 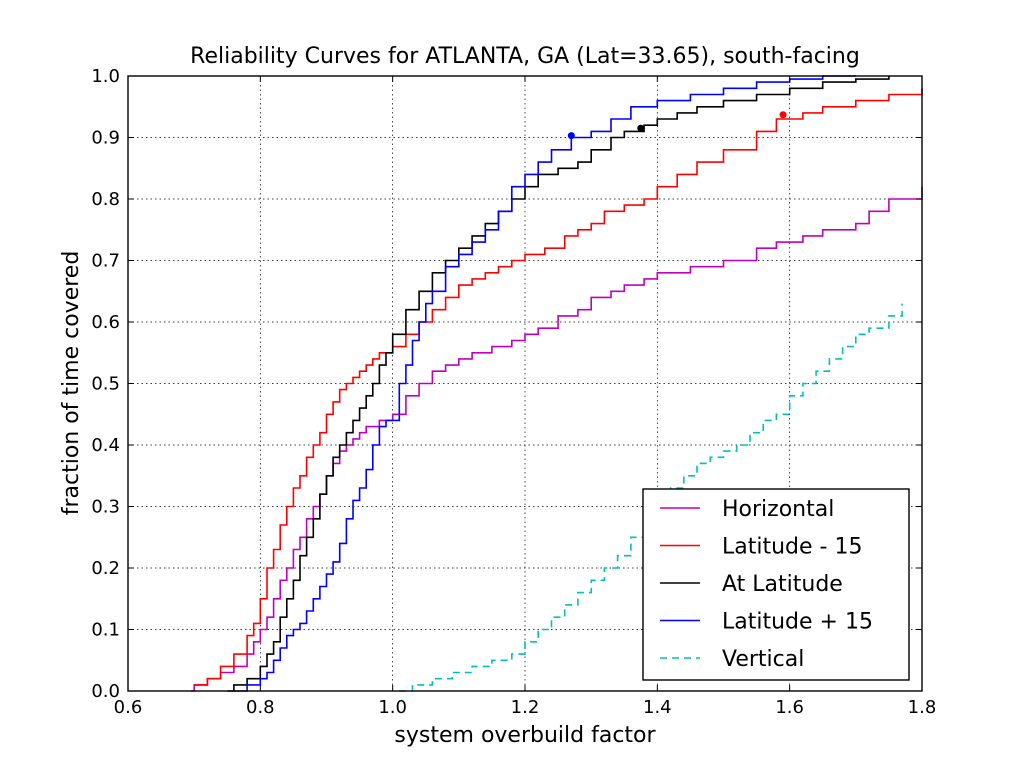 I want to click on y-axis-label: fraction of time covered, so click(x=71, y=383).